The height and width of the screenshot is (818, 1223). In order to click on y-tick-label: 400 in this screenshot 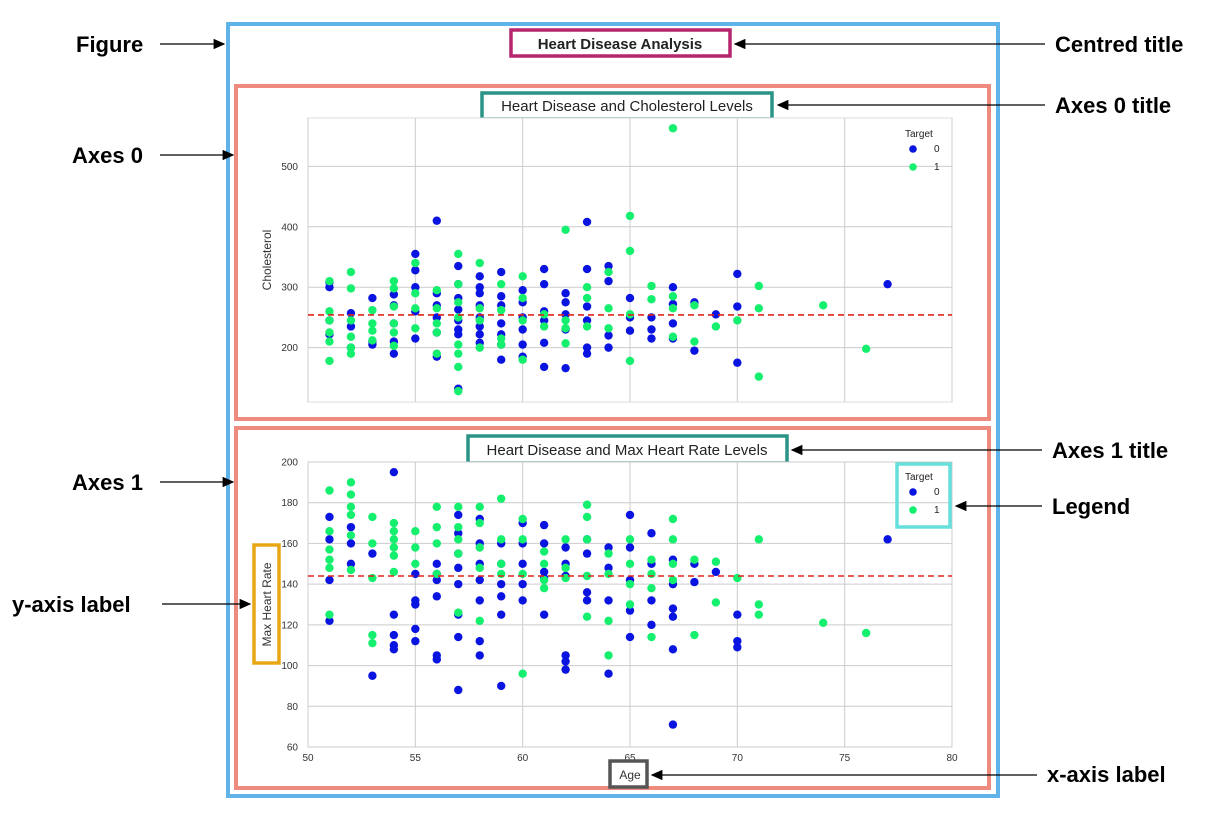, I will do `click(289, 227)`.